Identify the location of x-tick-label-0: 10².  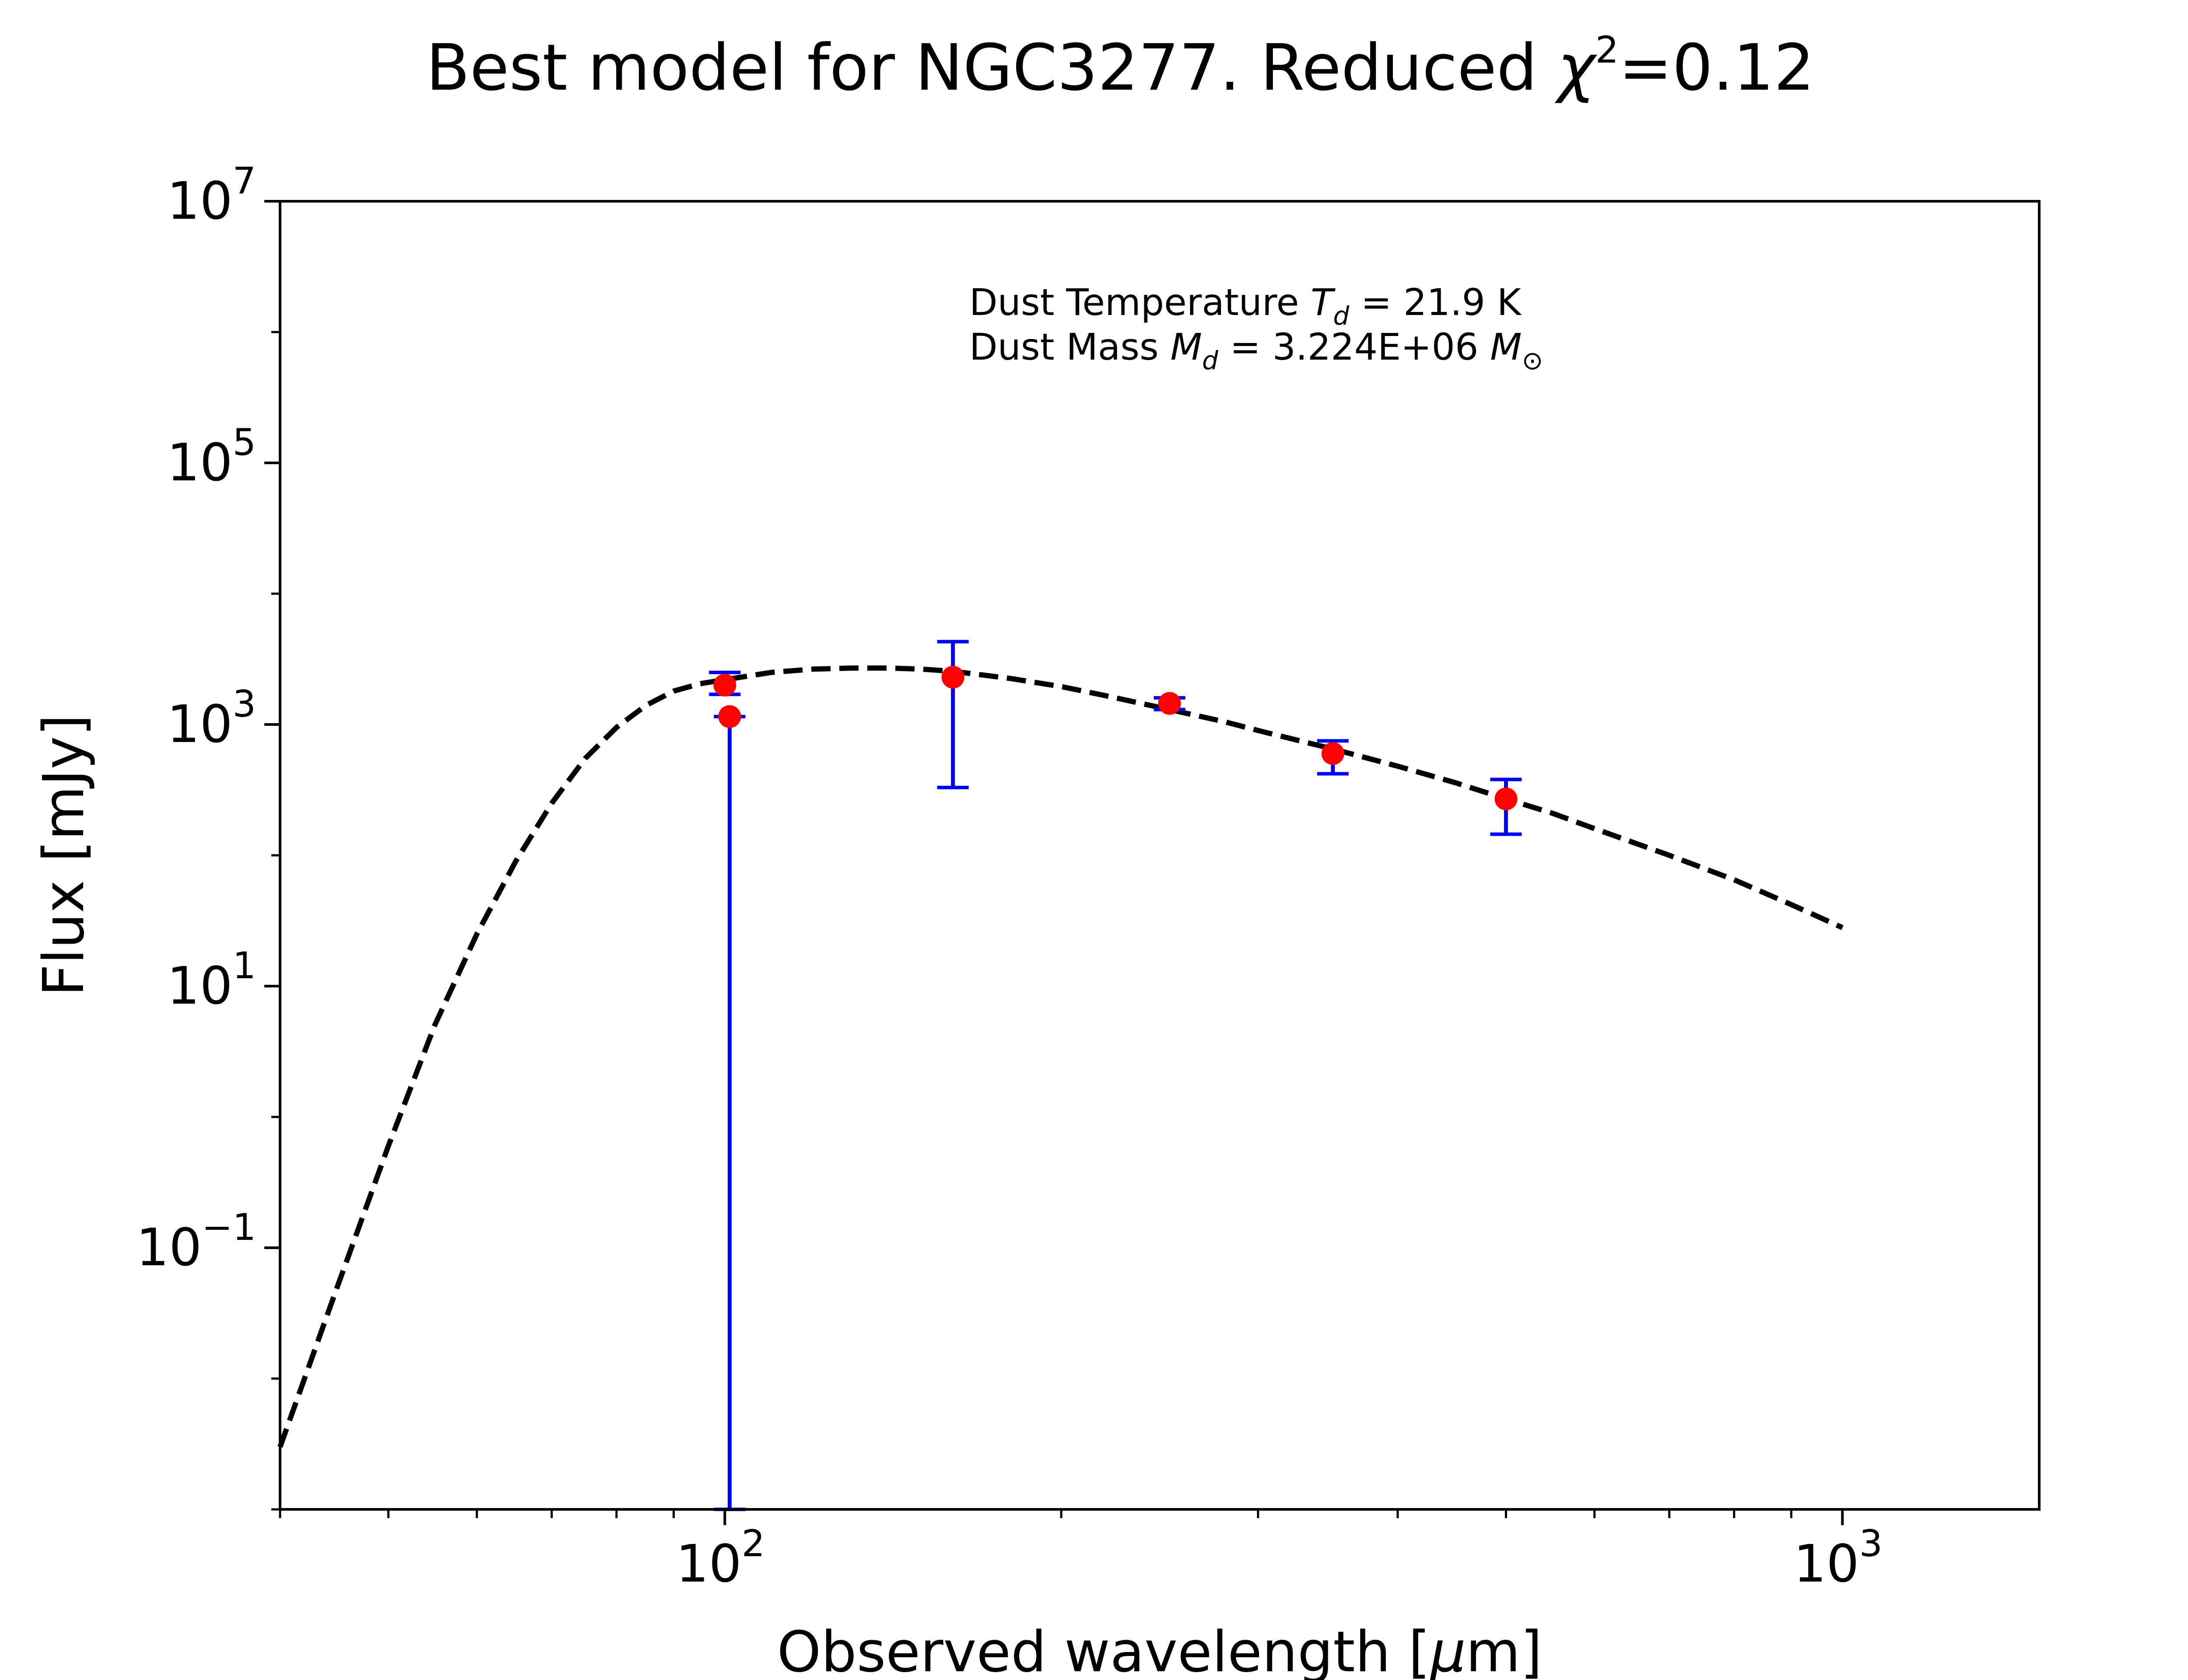
(720, 1558).